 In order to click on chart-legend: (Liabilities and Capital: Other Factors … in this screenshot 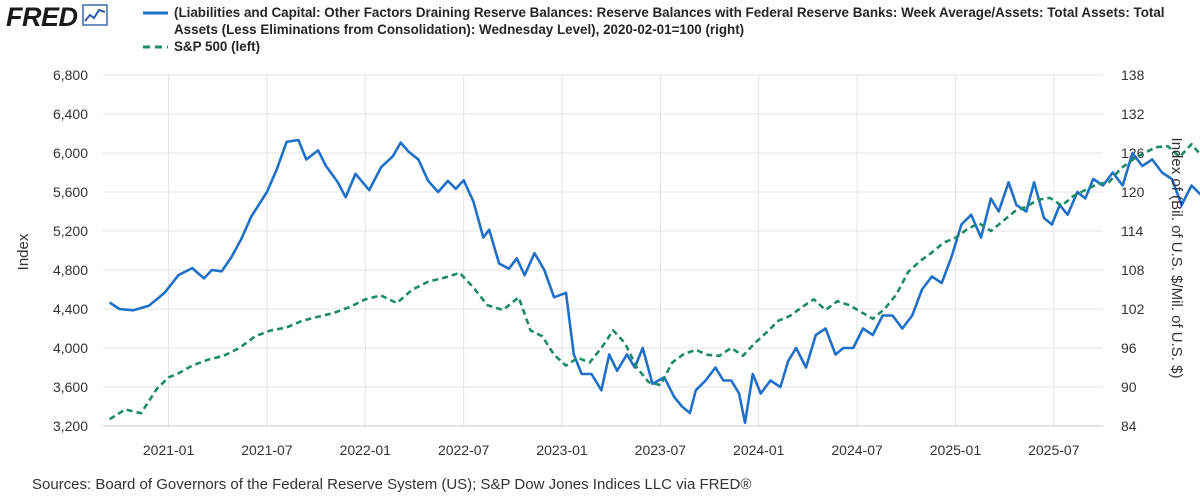, I will do `click(668, 29)`.